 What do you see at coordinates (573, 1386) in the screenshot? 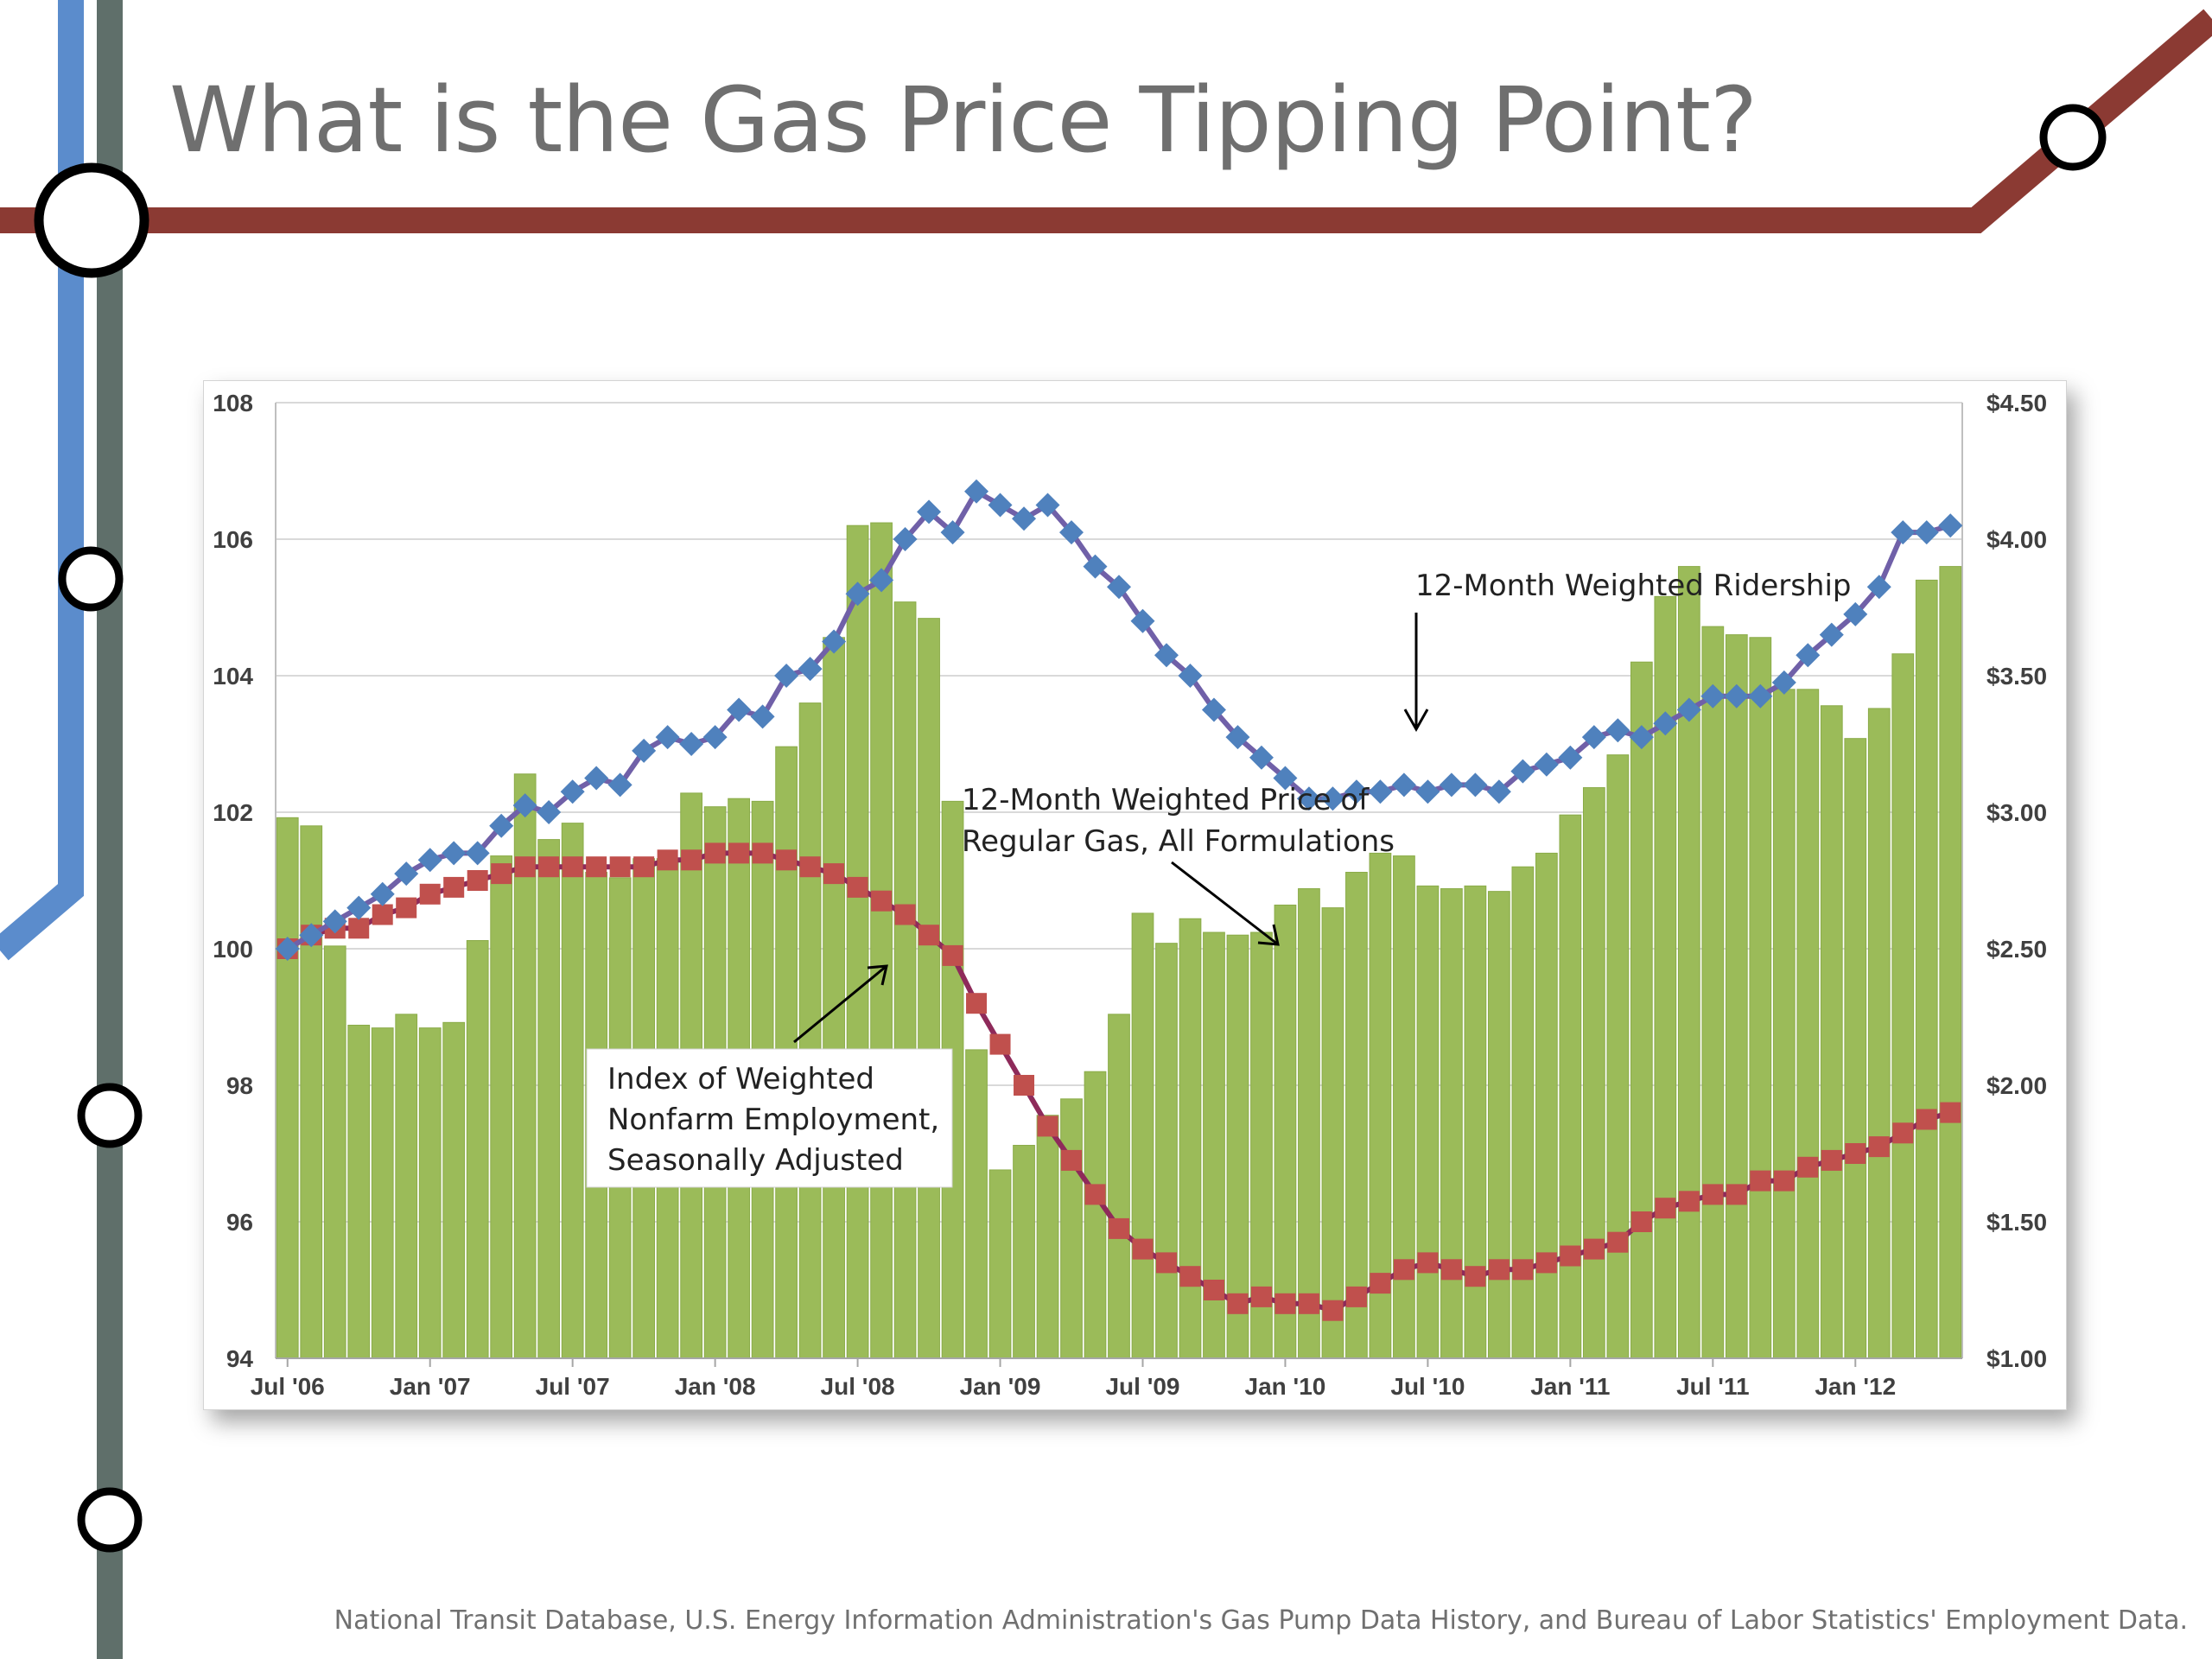
I see `x-axis-tick-label: Jul '07` at bounding box center [573, 1386].